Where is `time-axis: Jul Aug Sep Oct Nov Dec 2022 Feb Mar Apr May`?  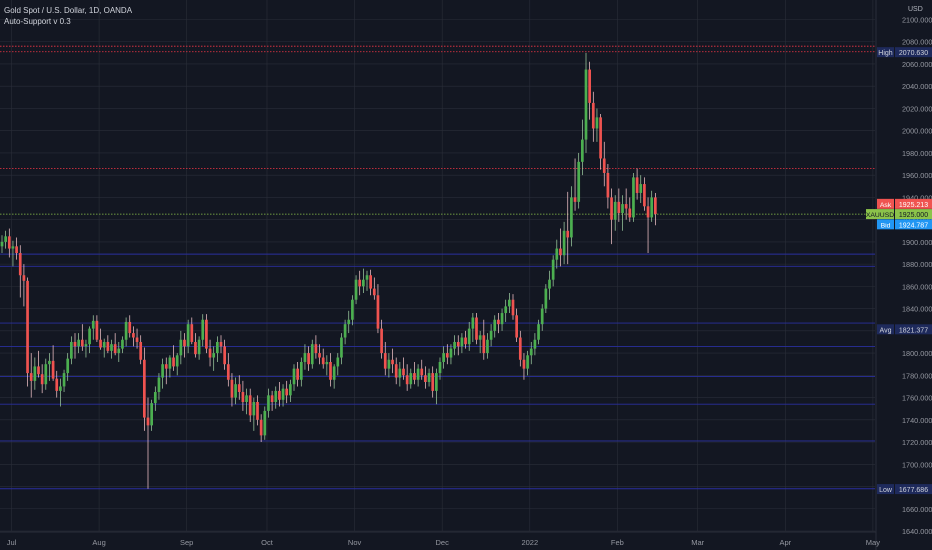 time-axis: Jul Aug Sep Oct Nov Dec 2022 Feb Mar Apr May is located at coordinates (440, 539).